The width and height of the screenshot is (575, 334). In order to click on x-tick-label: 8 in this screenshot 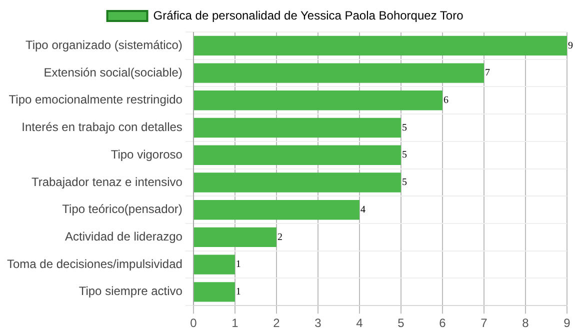, I will do `click(526, 323)`.